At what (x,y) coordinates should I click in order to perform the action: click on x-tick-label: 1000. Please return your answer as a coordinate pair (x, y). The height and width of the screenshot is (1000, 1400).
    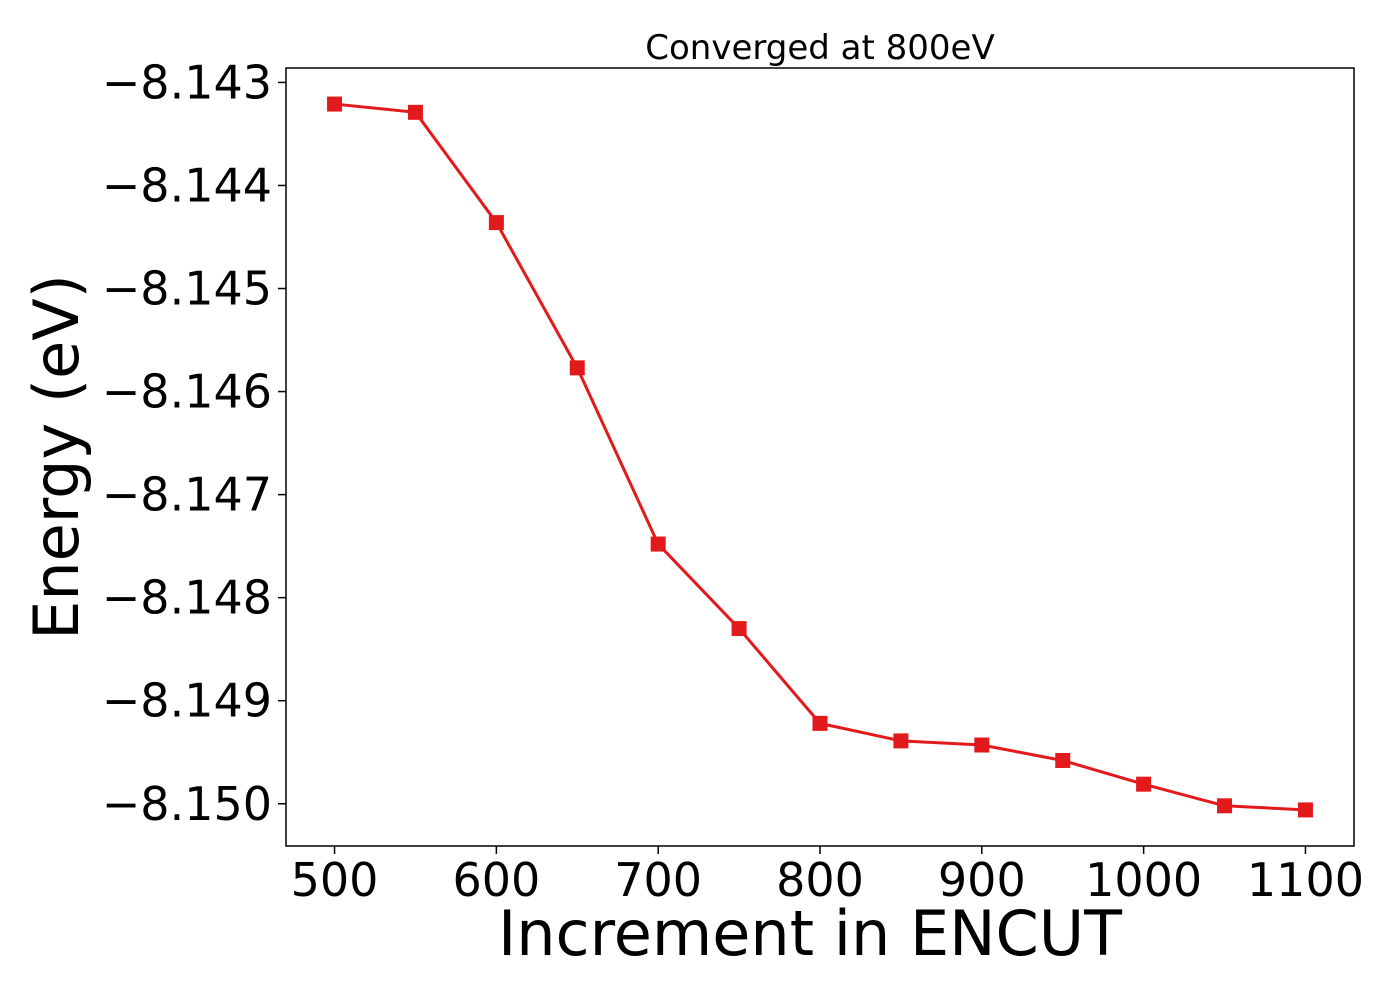
    Looking at the image, I should click on (1143, 880).